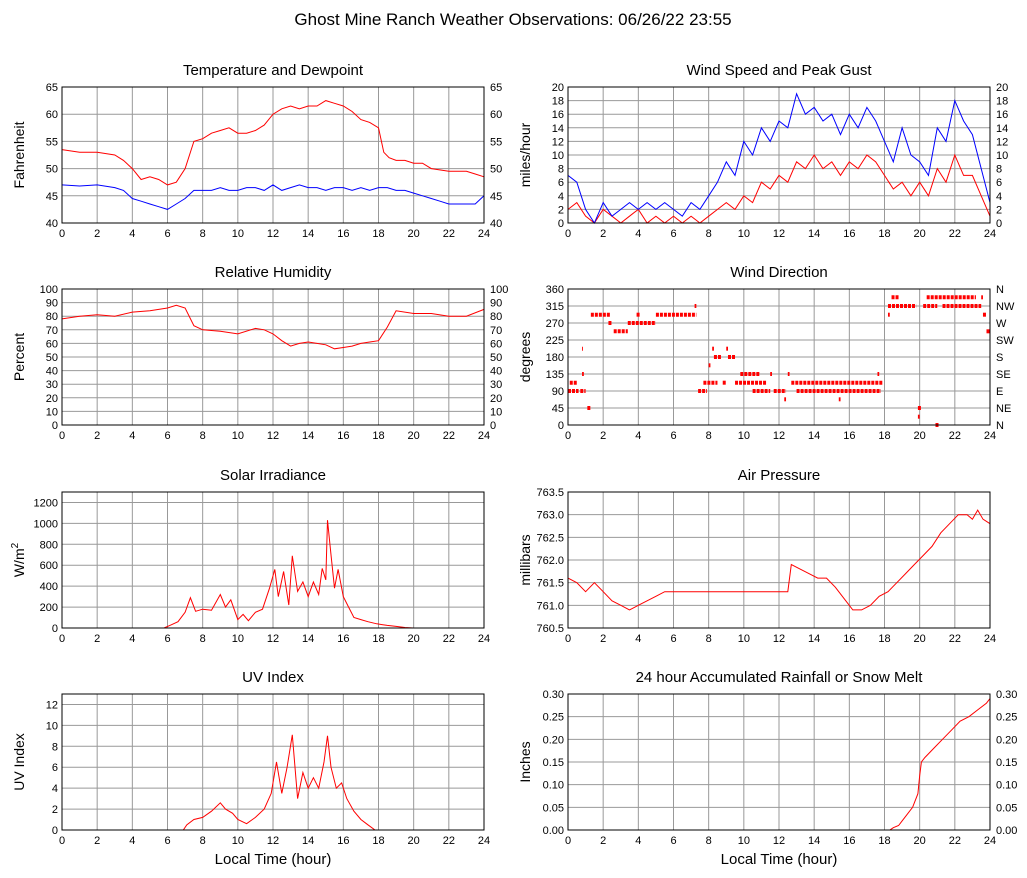 This screenshot has height=878, width=1027. I want to click on uv-x-tick-label: 12, so click(273, 841).